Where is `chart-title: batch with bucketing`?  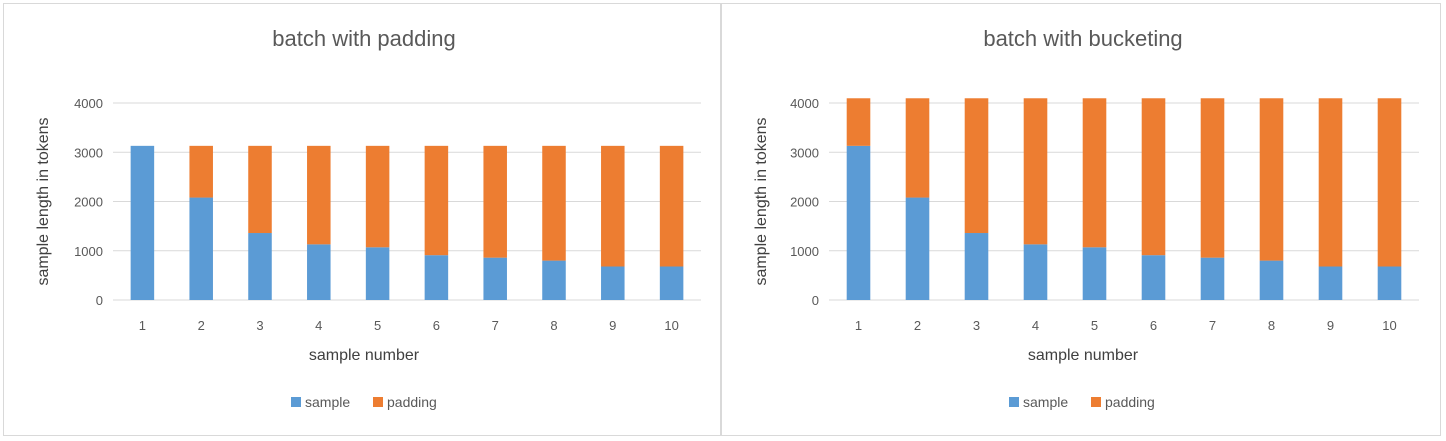
chart-title: batch with bucketing is located at coordinates (1082, 38).